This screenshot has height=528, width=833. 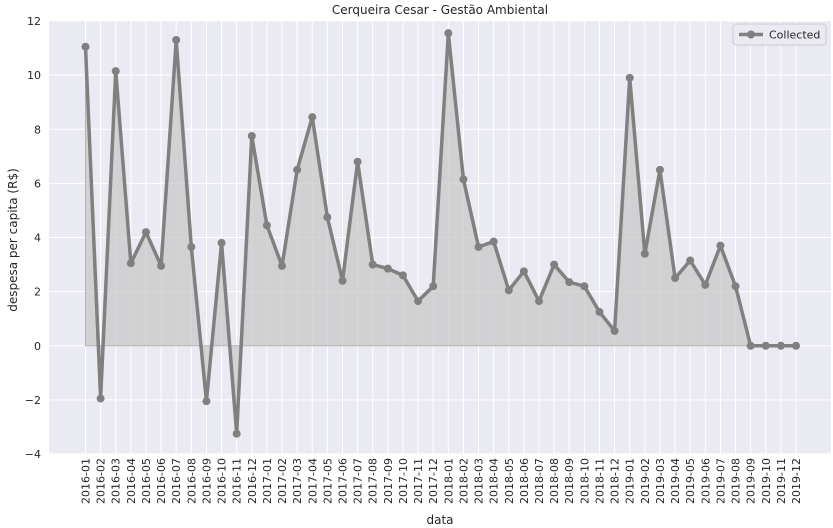 I want to click on x-tick-label: 2017-07, so click(x=358, y=481).